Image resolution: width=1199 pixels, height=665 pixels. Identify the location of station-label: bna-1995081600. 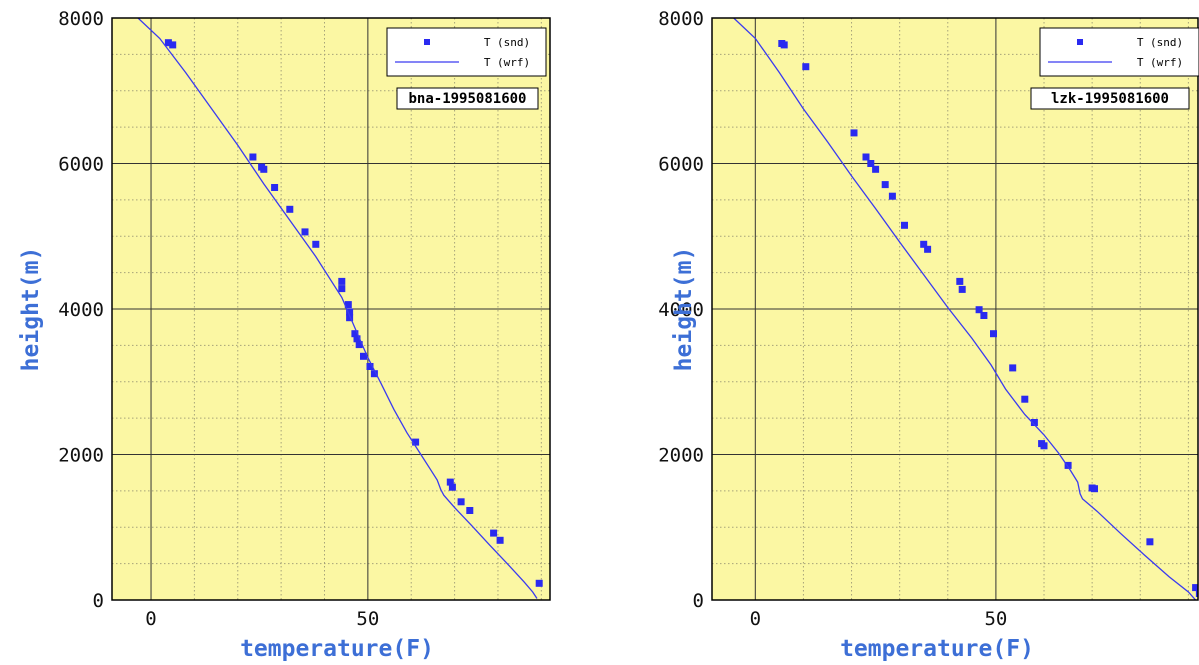
(467, 99).